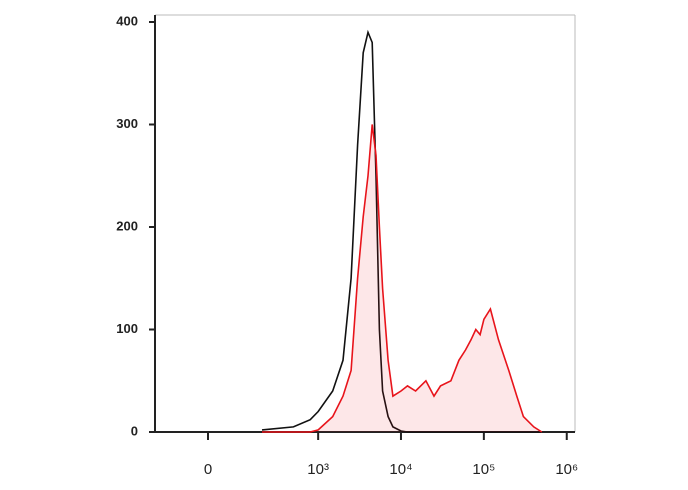 The height and width of the screenshot is (490, 688). Describe the element at coordinates (318, 469) in the screenshot. I see `x-tick-label: 10³` at that location.